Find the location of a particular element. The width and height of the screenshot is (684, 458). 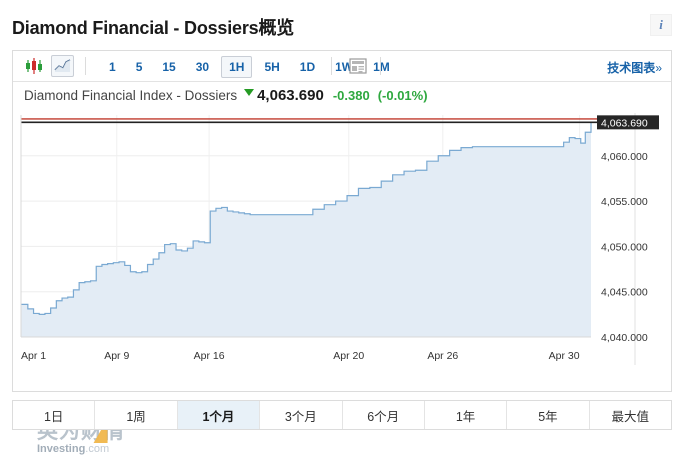

x-axis-tick-label: Apr 30 is located at coordinates (564, 356).